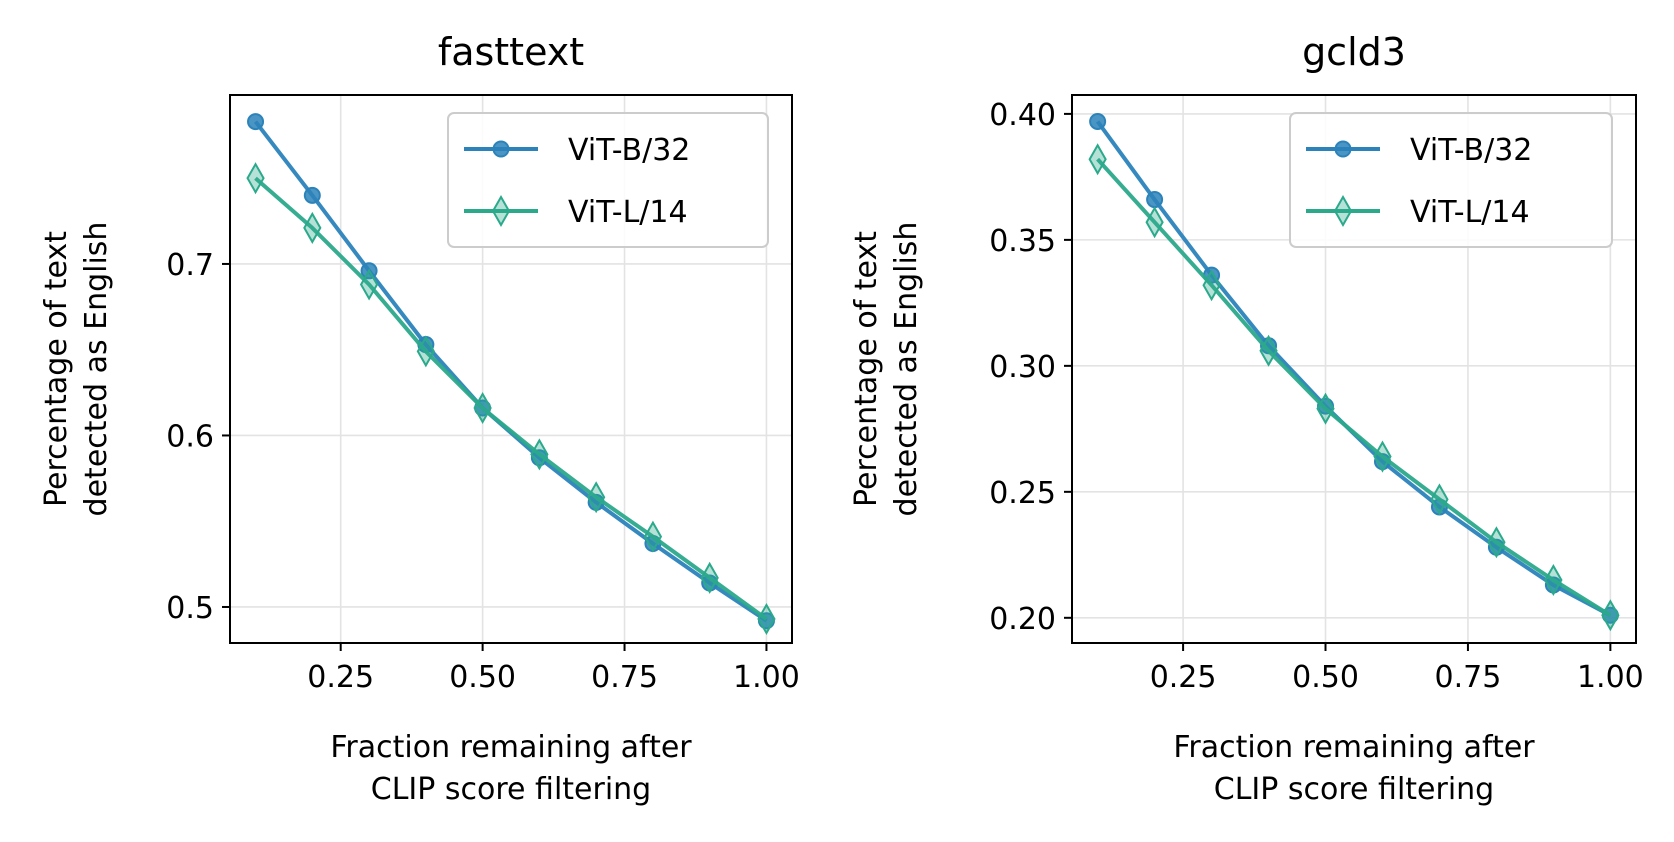 The height and width of the screenshot is (842, 1674). I want to click on y-tick-label: 0.5, so click(190, 608).